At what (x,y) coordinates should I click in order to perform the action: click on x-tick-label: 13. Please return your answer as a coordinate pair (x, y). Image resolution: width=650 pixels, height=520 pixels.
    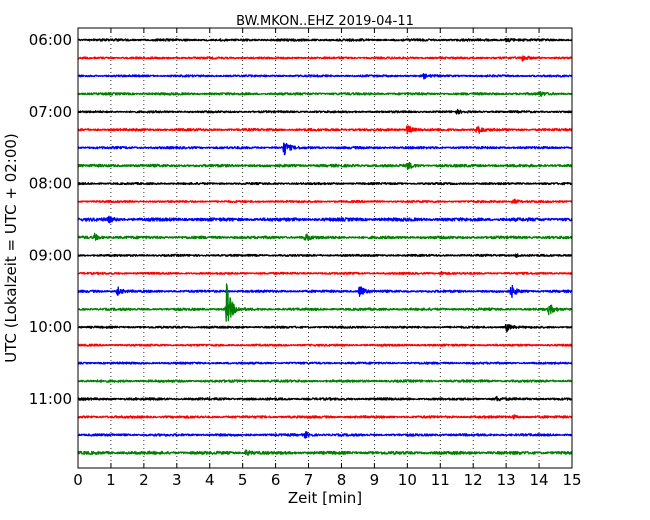
    Looking at the image, I should click on (506, 480).